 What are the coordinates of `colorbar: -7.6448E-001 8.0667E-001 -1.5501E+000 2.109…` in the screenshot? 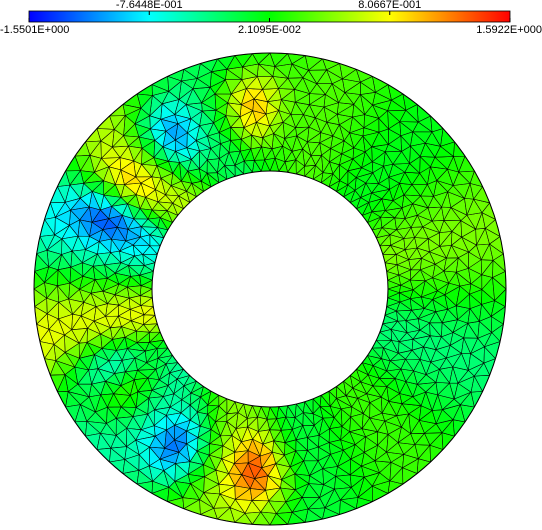 It's located at (271, 18).